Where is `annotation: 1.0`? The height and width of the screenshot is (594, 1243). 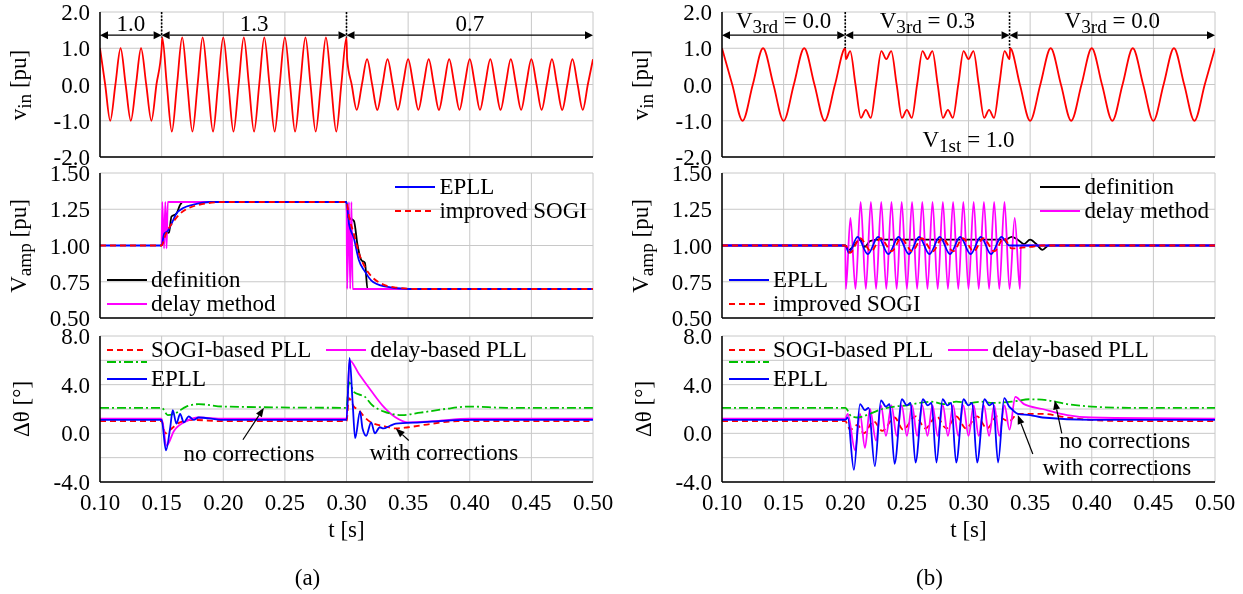
annotation: 1.0 is located at coordinates (131, 24).